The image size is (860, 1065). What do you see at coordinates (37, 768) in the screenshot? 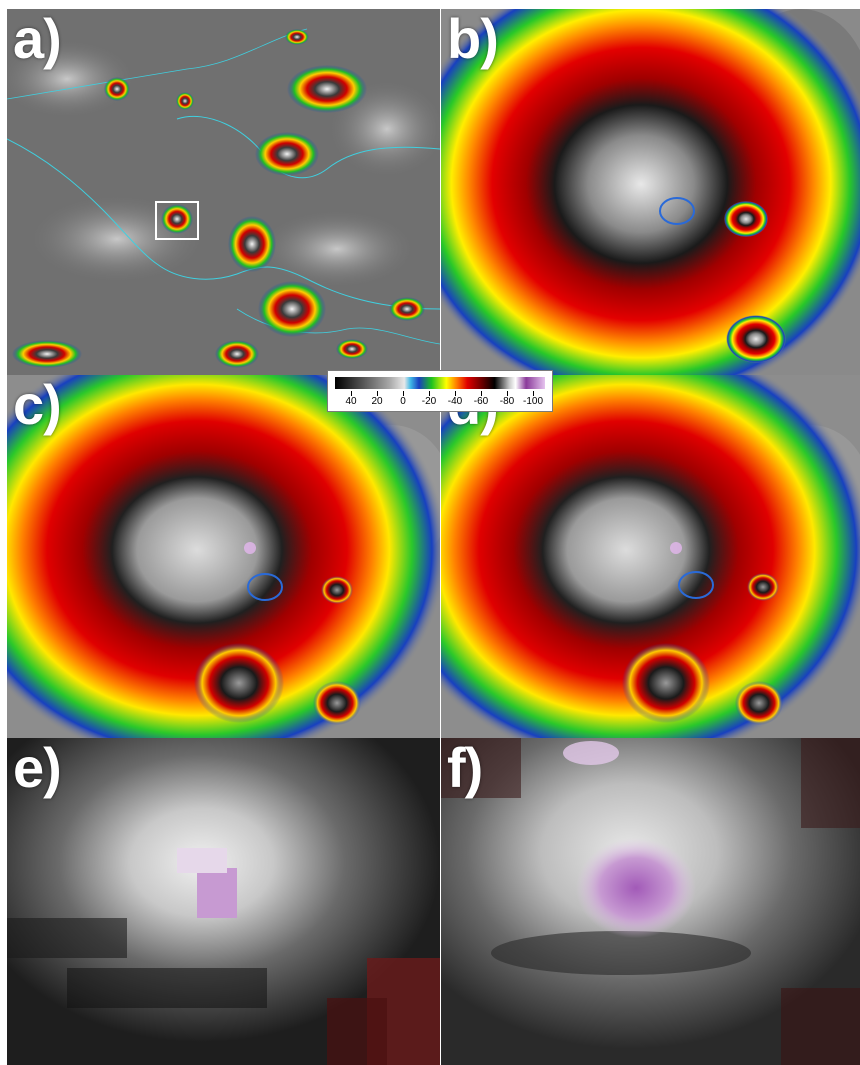
I see `panel-e-label: e)` at bounding box center [37, 768].